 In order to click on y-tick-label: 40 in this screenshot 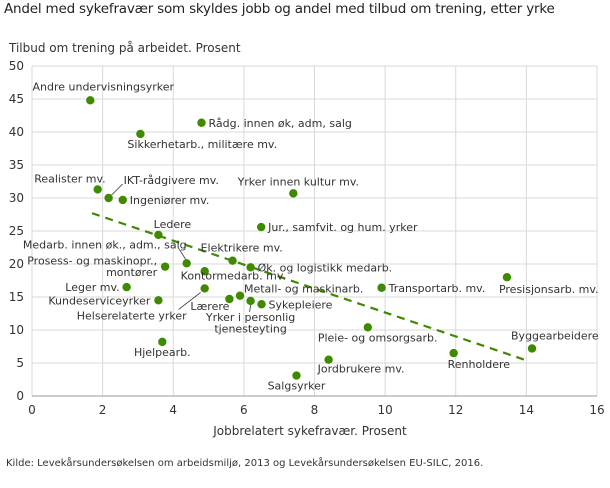, I will do `click(16, 132)`.